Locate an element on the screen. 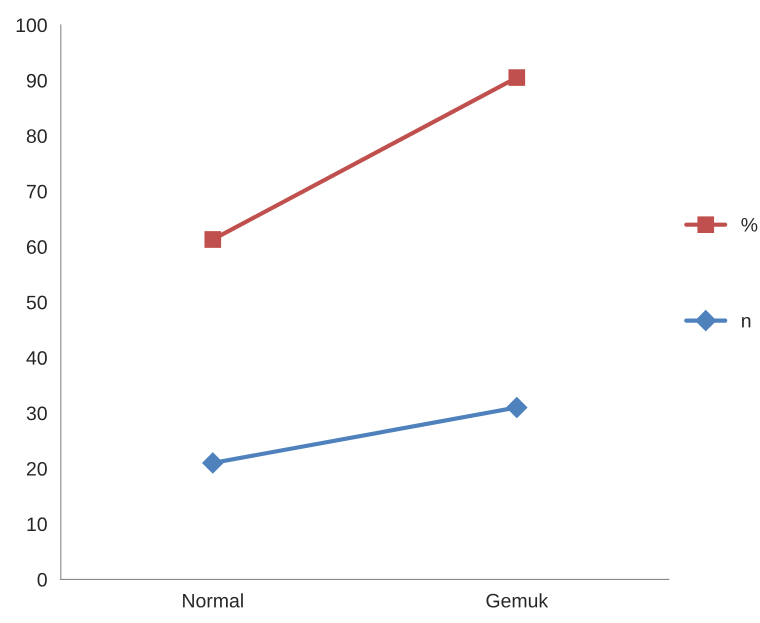  legend-label: % is located at coordinates (749, 225).